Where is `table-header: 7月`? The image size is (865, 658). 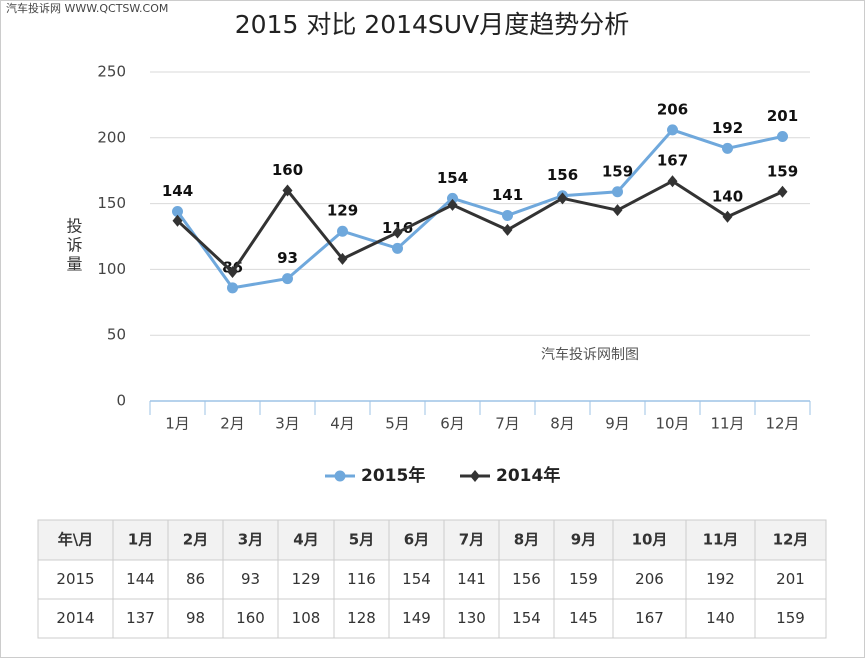 table-header: 7月 is located at coordinates (471, 540).